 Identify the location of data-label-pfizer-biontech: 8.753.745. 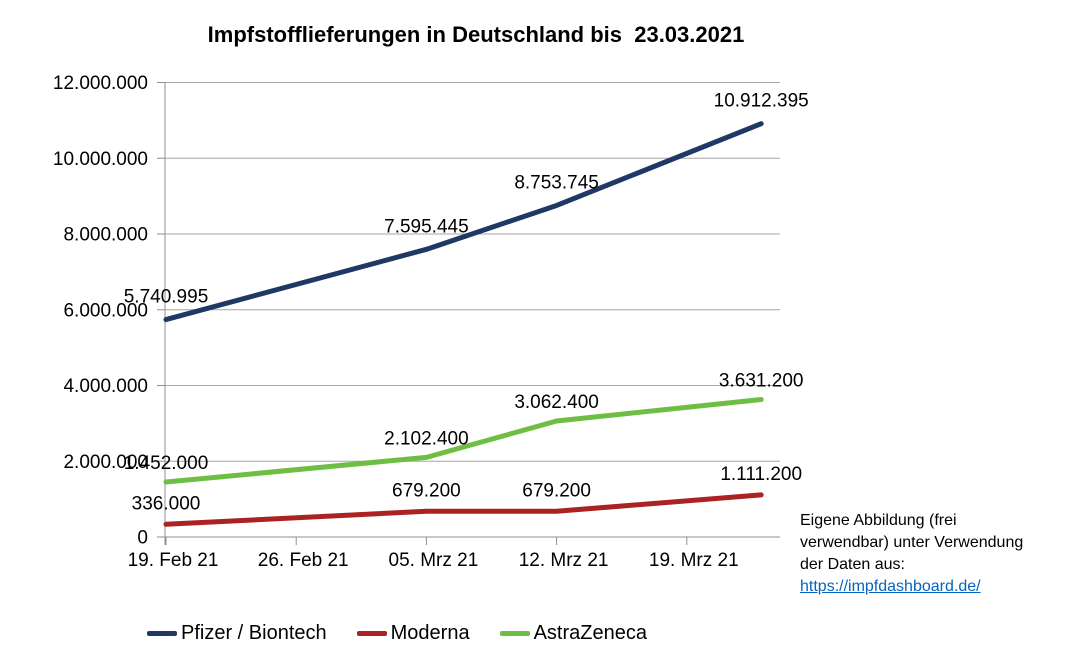
(556, 182).